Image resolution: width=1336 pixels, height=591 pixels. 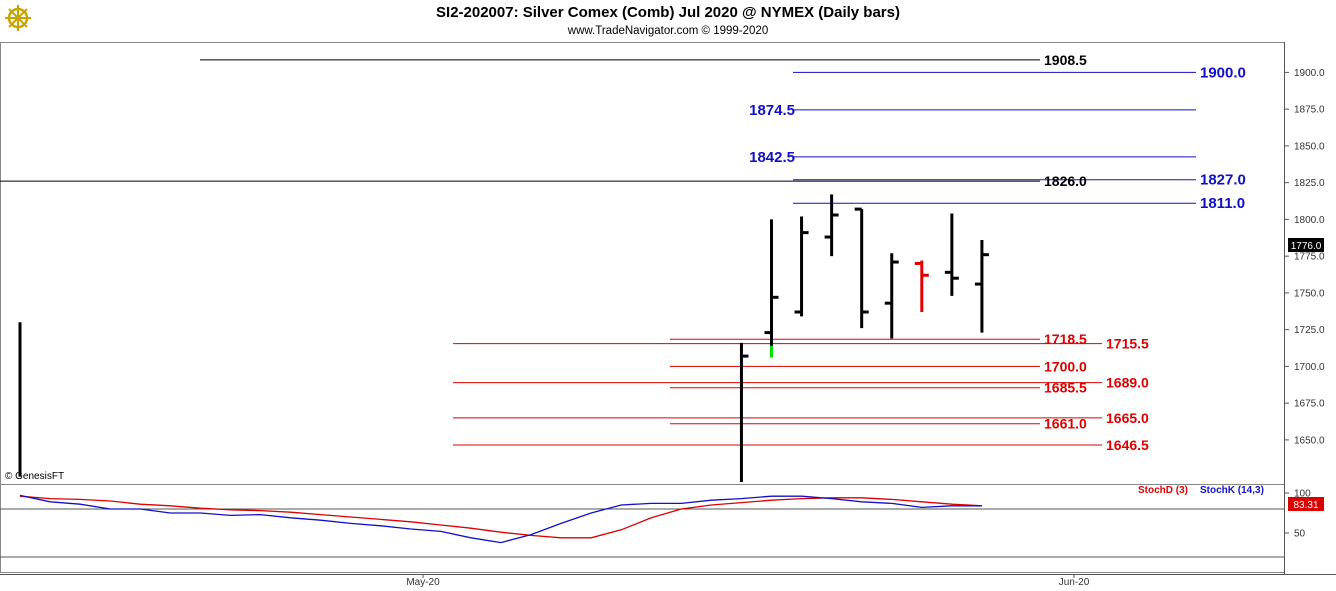 I want to click on stochastic-panel: 50 100 StochD (3) StochK (14,3), so click(x=655, y=521).